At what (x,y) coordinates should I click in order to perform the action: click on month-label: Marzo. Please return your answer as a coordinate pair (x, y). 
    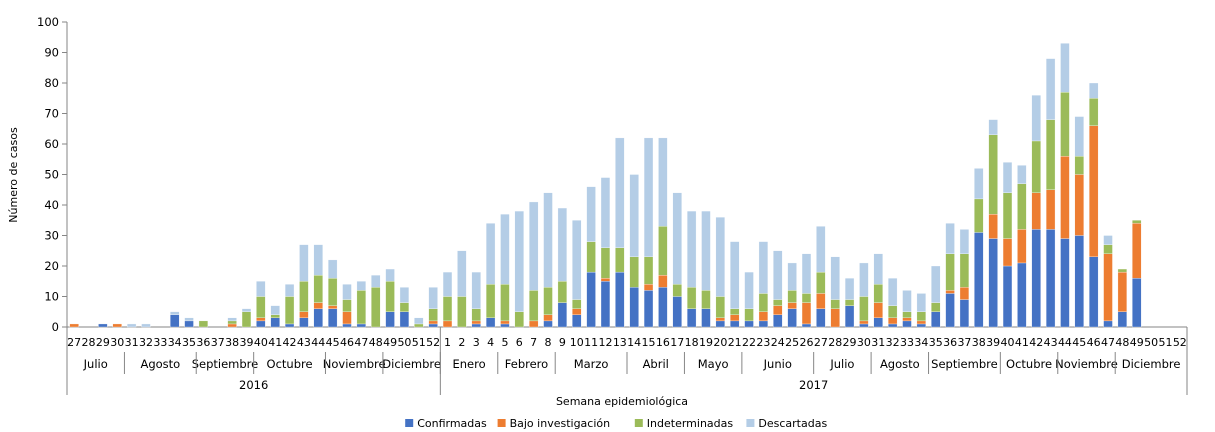
    Looking at the image, I should click on (591, 364).